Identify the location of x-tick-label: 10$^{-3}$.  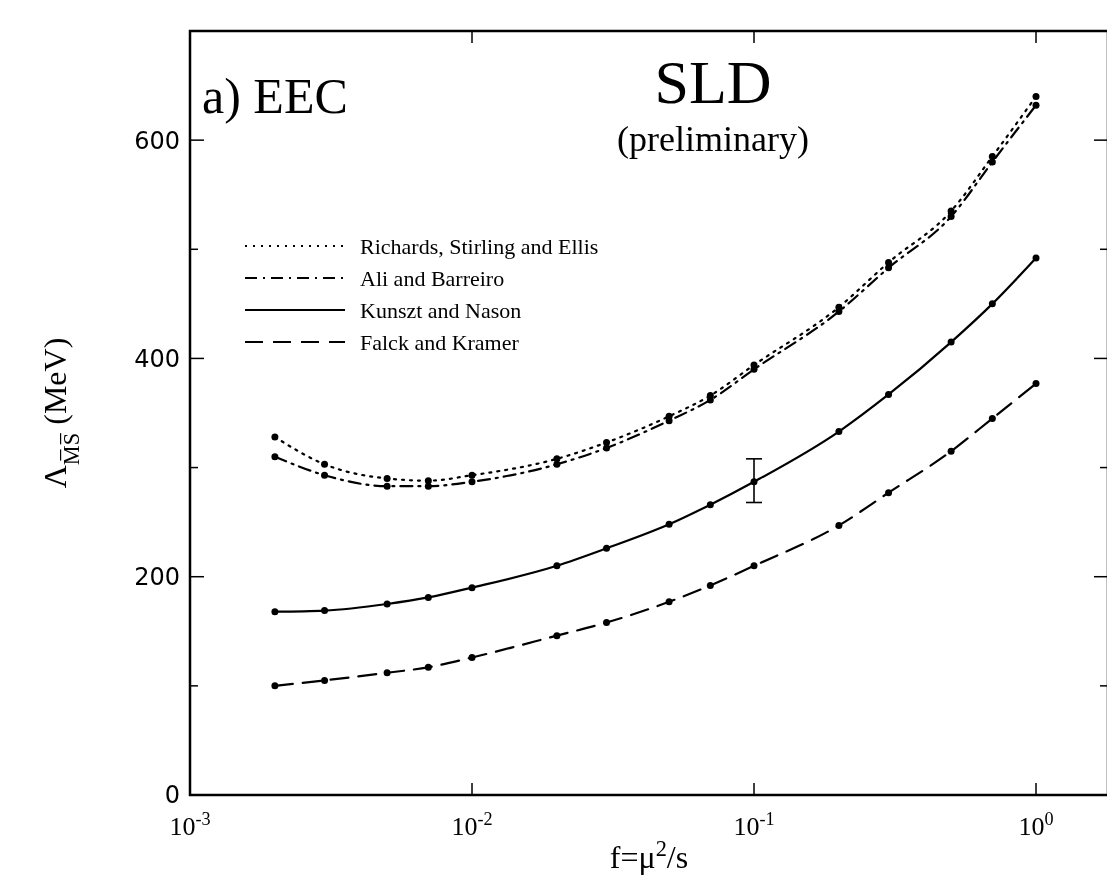
(190, 825).